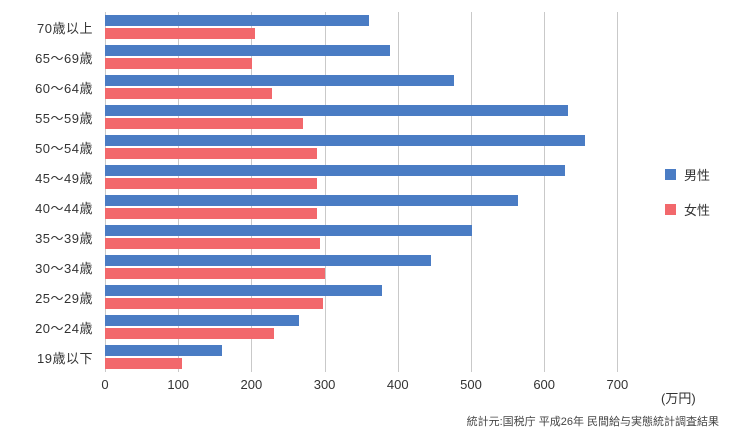 Image resolution: width=733 pixels, height=437 pixels. What do you see at coordinates (64, 118) in the screenshot?
I see `y-axis-label: 55〜59歳` at bounding box center [64, 118].